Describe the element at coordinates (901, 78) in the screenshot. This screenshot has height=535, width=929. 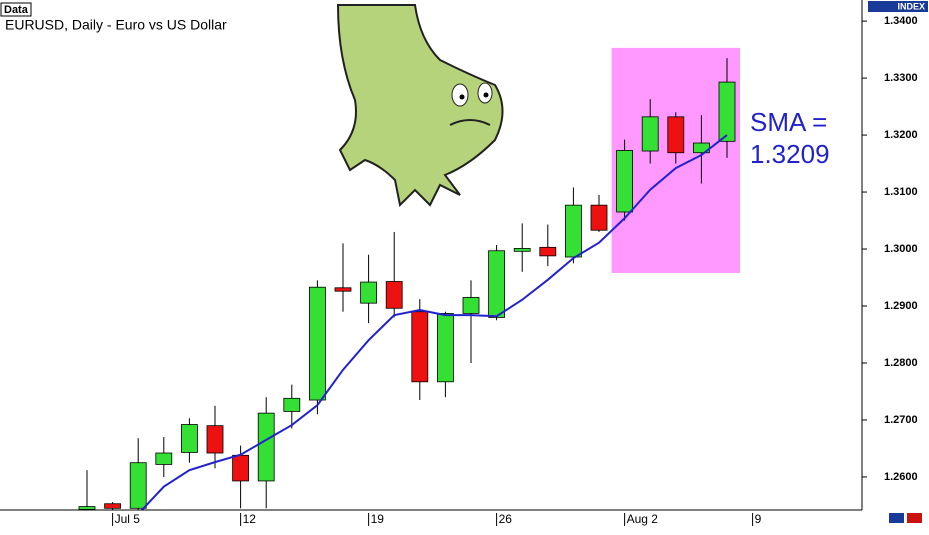
I see `y-tick-label: 1.3300` at that location.